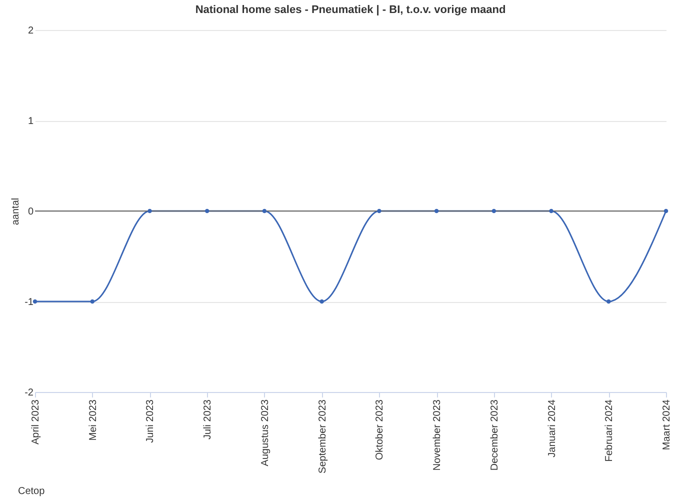  What do you see at coordinates (494, 435) in the screenshot?
I see `x-tick-label: December 2023` at bounding box center [494, 435].